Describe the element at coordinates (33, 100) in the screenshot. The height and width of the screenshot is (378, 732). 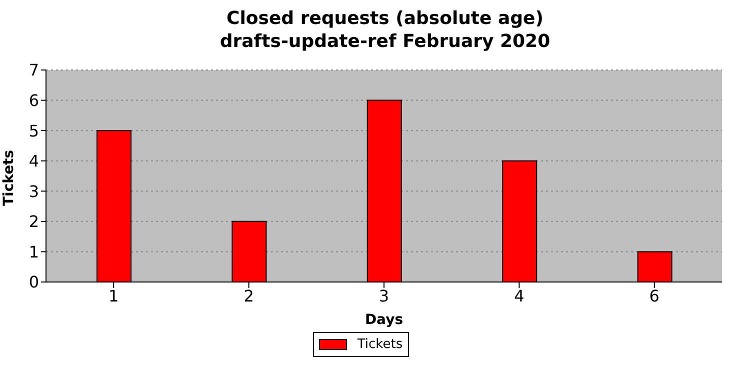
I see `y-tick-label: 6` at that location.